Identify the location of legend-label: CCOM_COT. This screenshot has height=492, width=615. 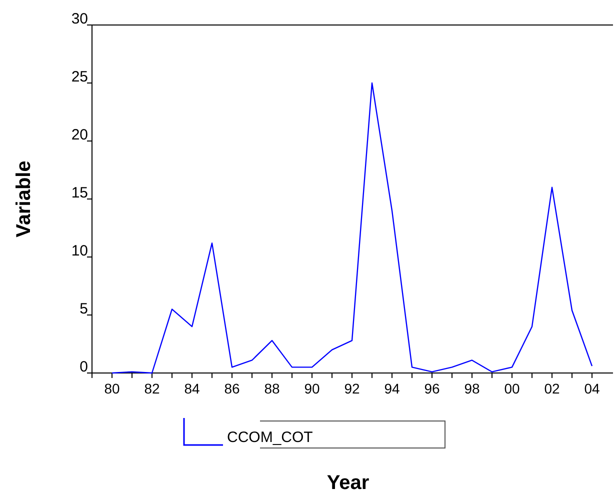
(270, 437).